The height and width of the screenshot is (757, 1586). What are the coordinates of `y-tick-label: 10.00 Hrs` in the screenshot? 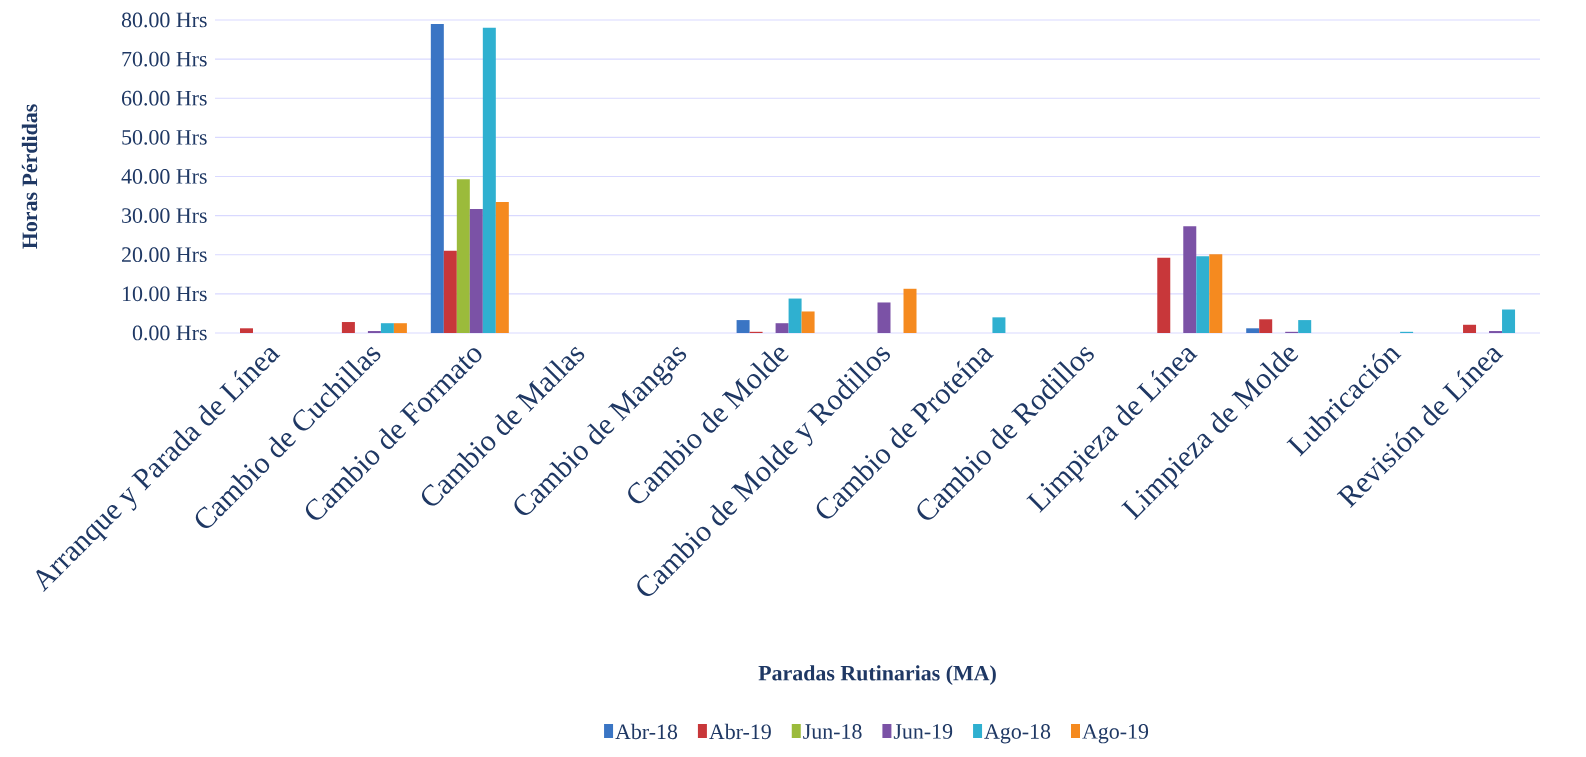 It's located at (164, 294).